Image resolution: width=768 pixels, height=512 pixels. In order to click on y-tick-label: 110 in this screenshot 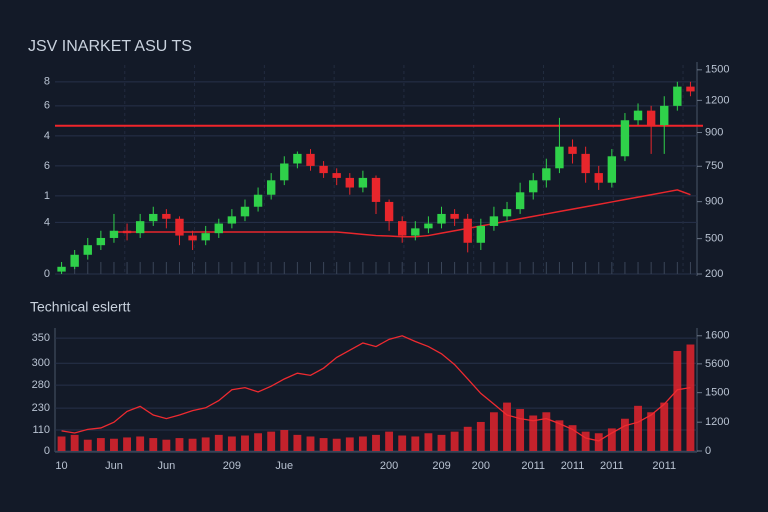, I will do `click(41, 430)`.